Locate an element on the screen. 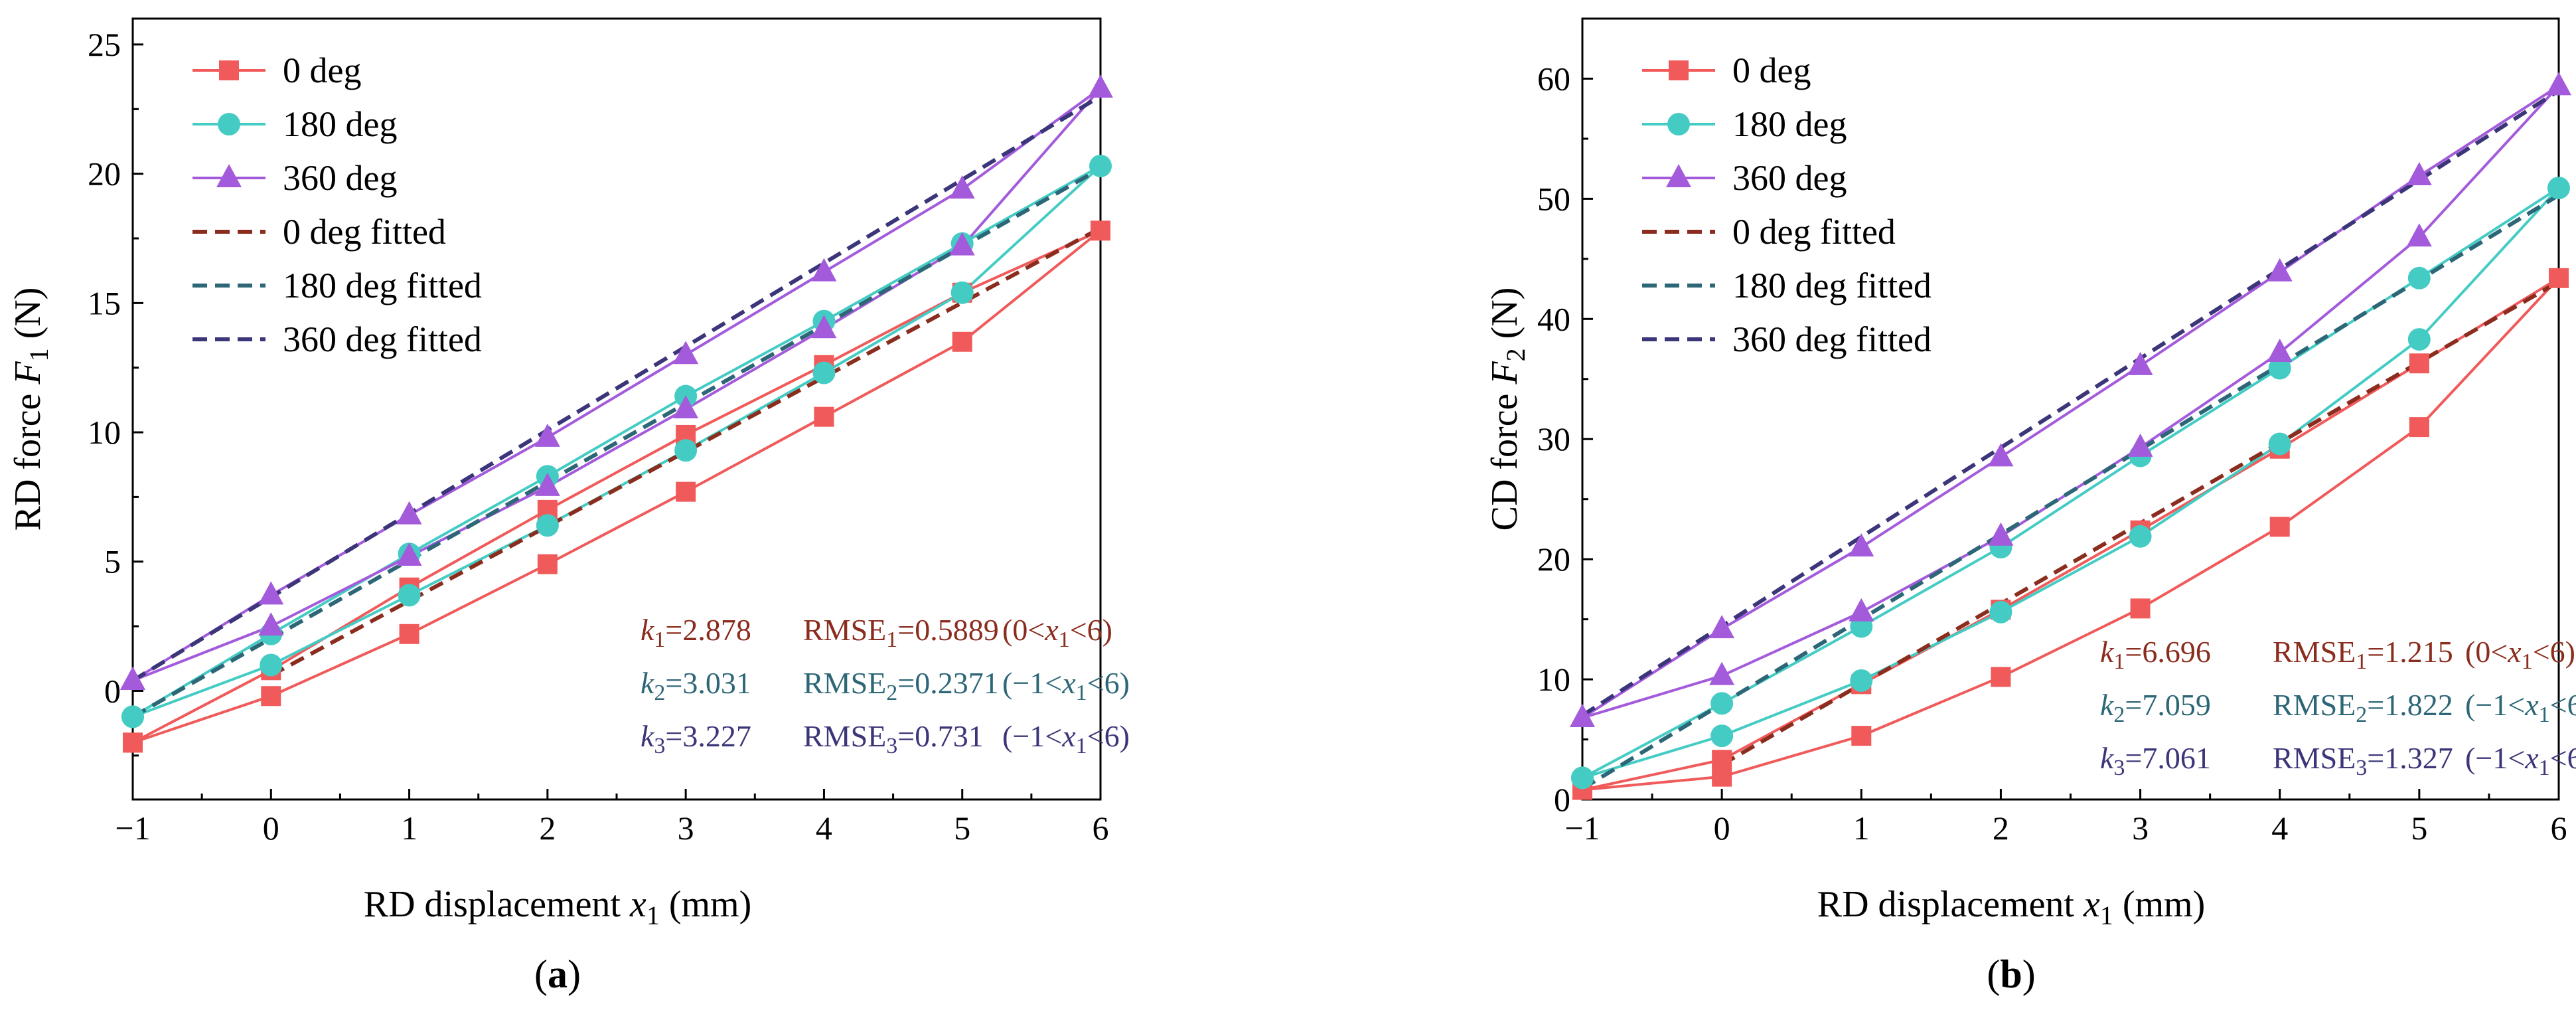 This screenshot has height=1010, width=2576. y-tick-label: 40 is located at coordinates (1554, 318).